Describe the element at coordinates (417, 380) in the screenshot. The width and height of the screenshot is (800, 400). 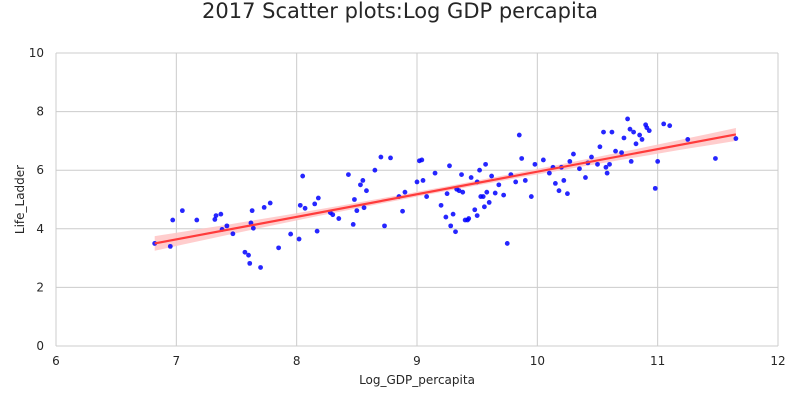
I see `x-axis-label: Log_GDP_percapita` at that location.